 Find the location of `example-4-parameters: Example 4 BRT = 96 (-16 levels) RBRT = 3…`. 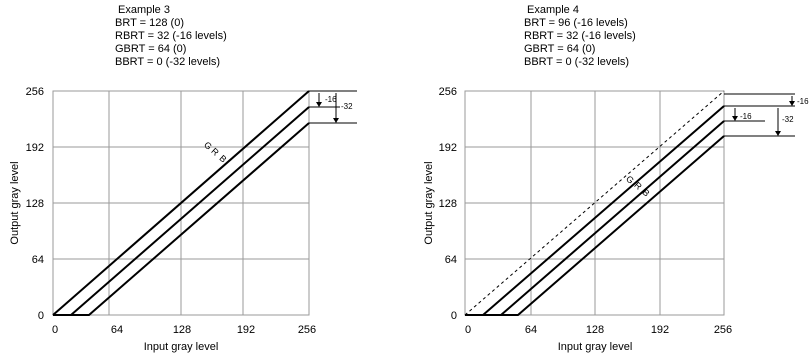

example-4-parameters: Example 4 BRT = 96 (-16 levels) RBRT = 3… is located at coordinates (580, 36).